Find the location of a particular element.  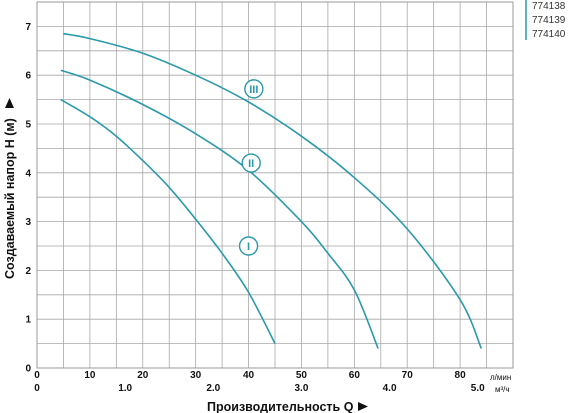

y-tick-labels: 0 1 2 3 4 5 6 7 is located at coordinates (28, 198).